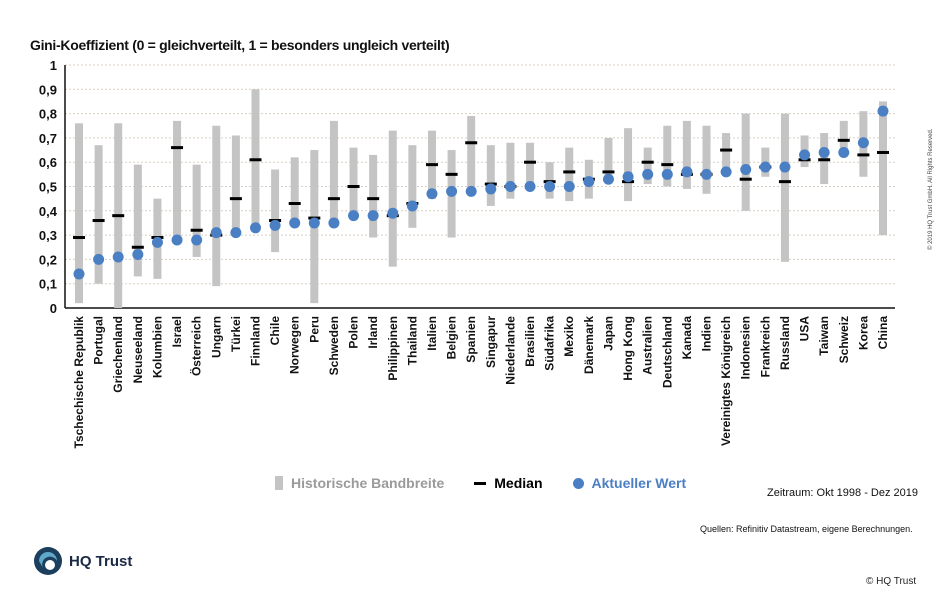 Image resolution: width=940 pixels, height=596 pixels. Describe the element at coordinates (452, 337) in the screenshot. I see `x-category-label: Belgien` at that location.